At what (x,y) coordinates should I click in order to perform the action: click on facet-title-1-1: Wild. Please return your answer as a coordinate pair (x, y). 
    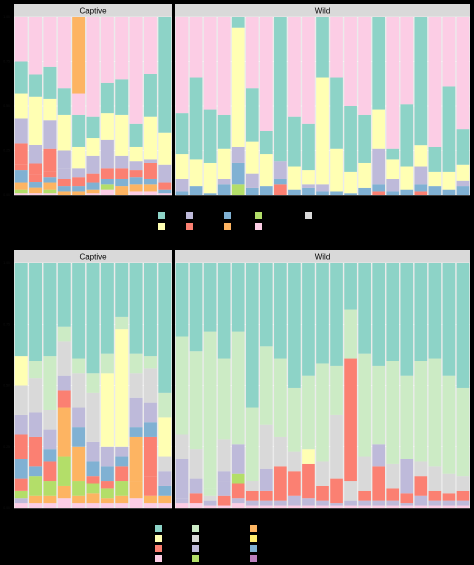
    Looking at the image, I should click on (323, 257).